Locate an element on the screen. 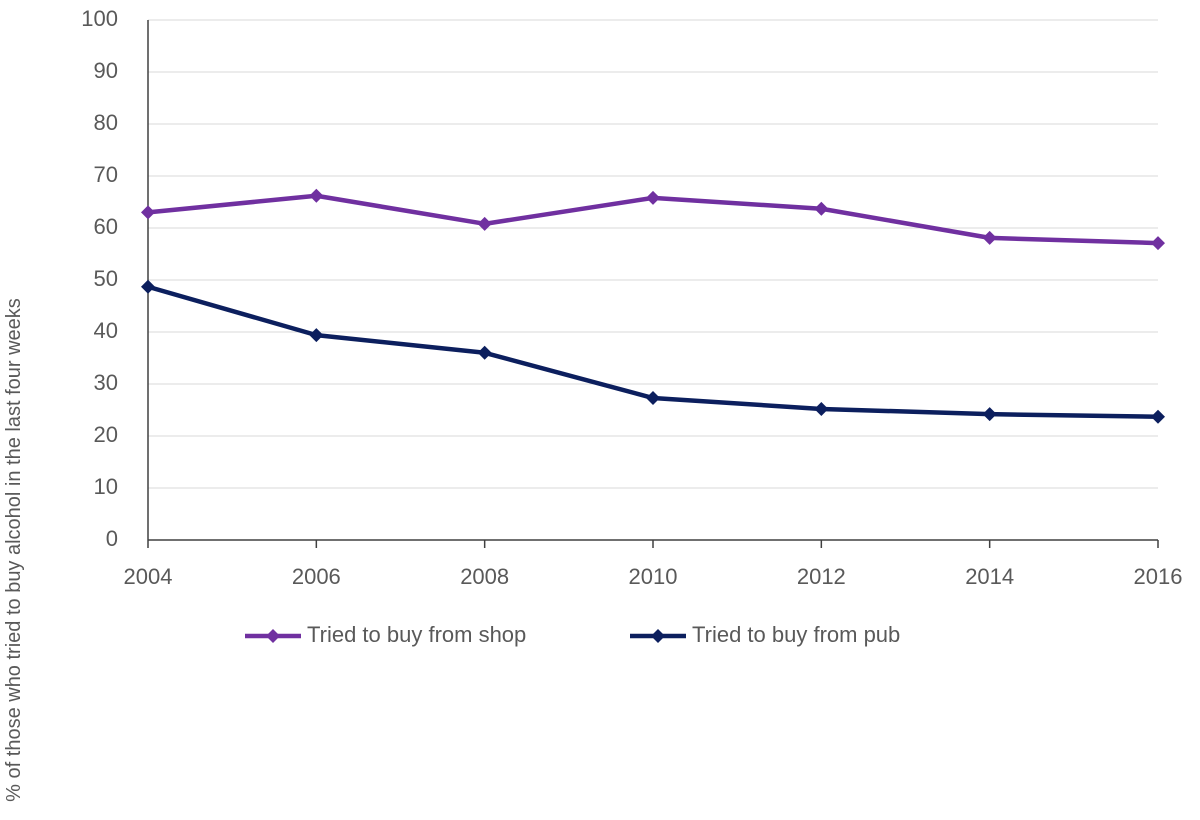  x-tick-label: 2010 is located at coordinates (653, 576).